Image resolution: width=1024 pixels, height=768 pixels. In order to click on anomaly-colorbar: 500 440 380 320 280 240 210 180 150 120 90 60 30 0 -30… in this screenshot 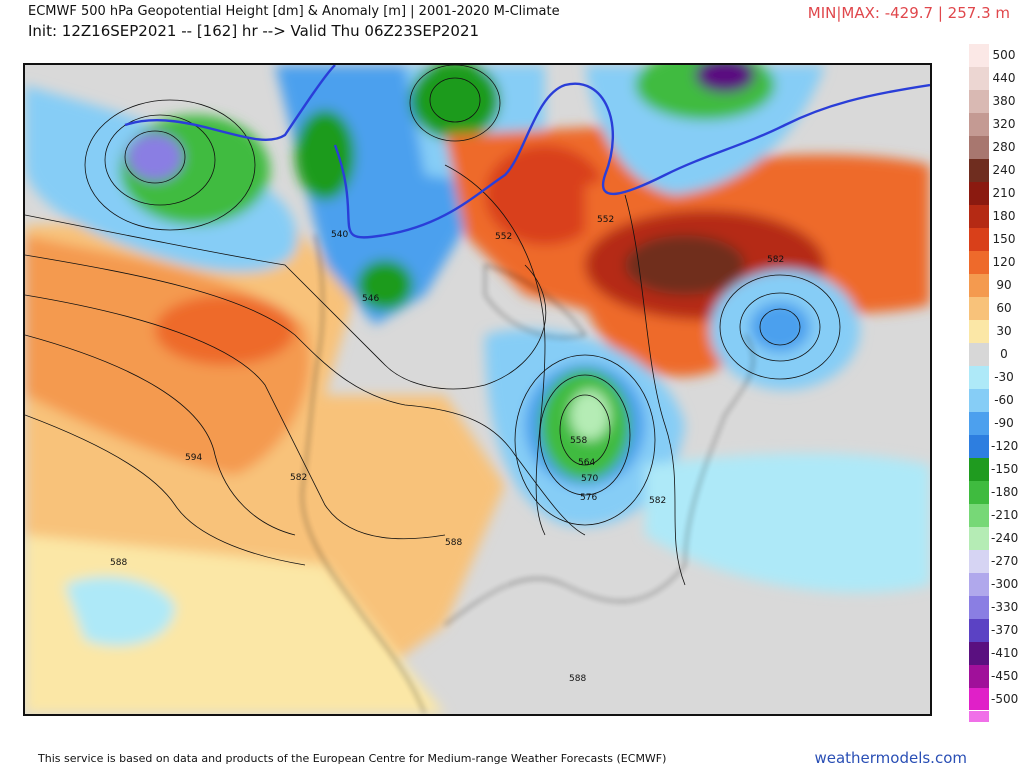, I will do `click(994, 383)`.